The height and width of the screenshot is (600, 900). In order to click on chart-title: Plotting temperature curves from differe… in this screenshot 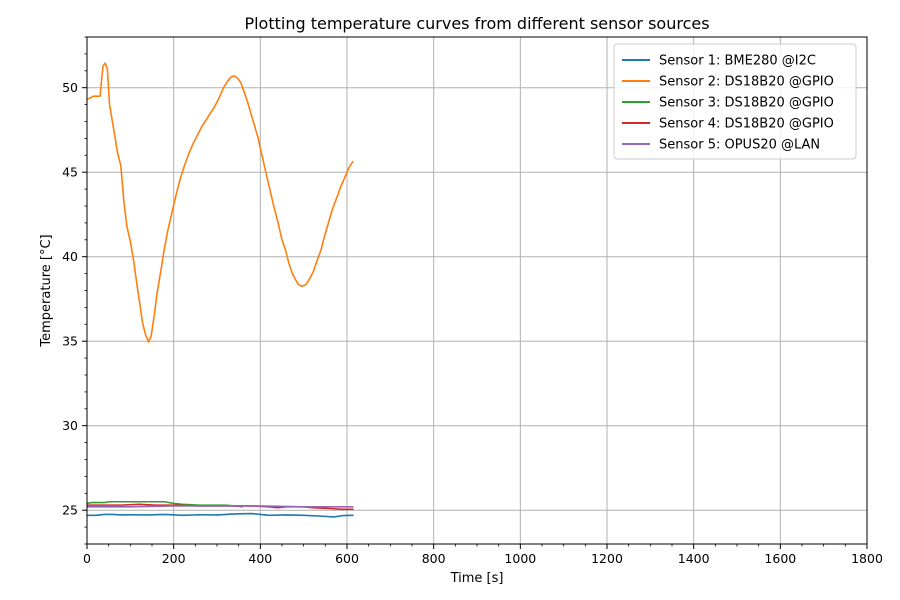, I will do `click(476, 23)`.